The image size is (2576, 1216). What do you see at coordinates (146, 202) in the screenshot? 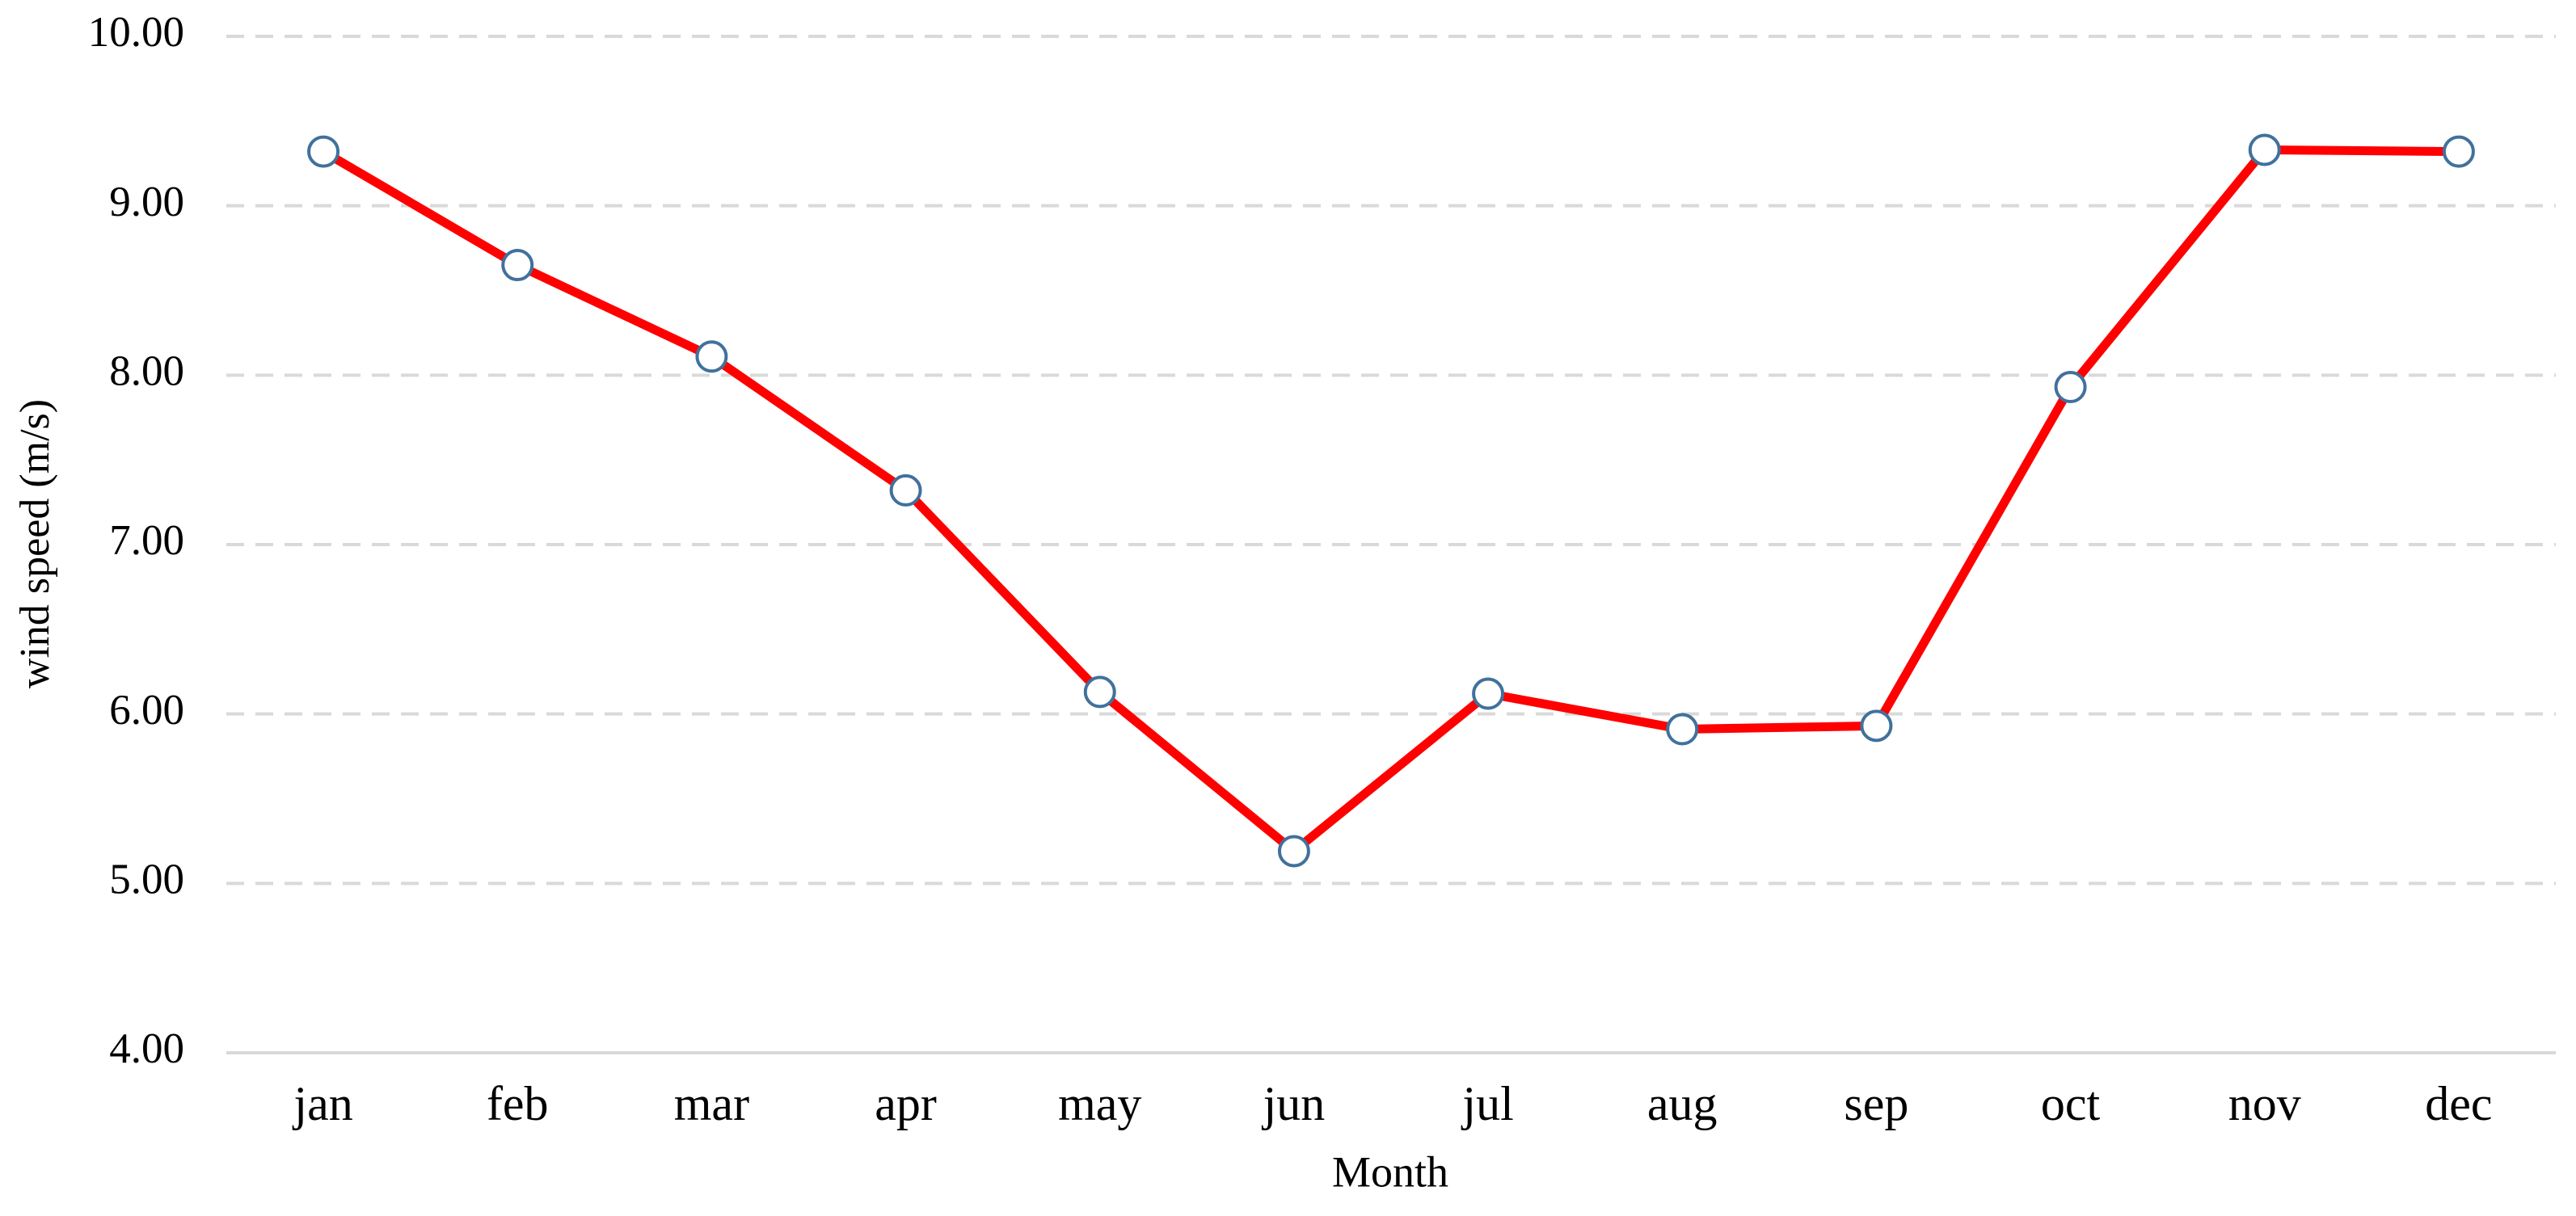
I see `y-tick-label: 9.00` at bounding box center [146, 202].